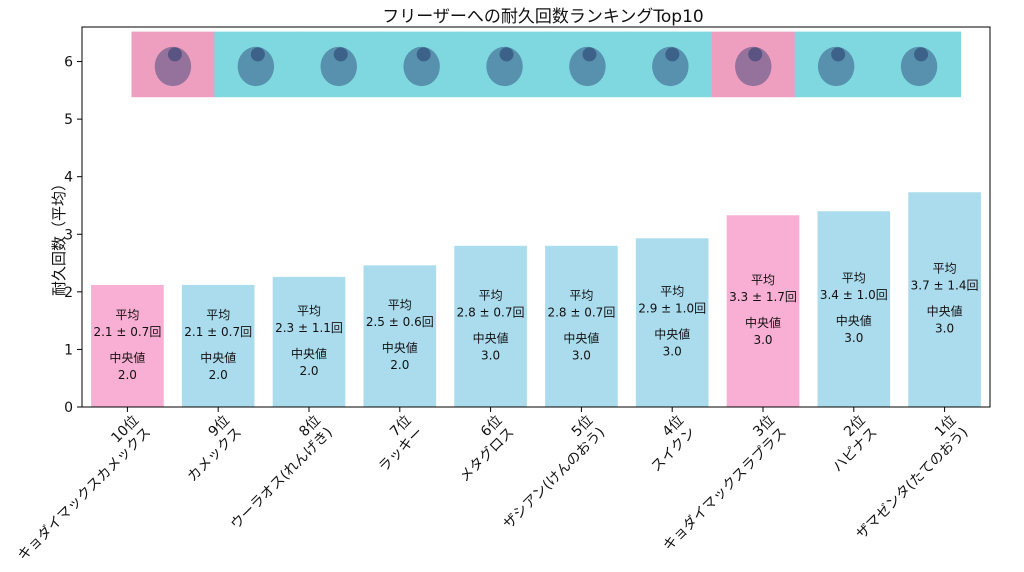 The width and height of the screenshot is (1024, 572). I want to click on pokemon-name: ウーラオス(れんげき), so click(282, 479).